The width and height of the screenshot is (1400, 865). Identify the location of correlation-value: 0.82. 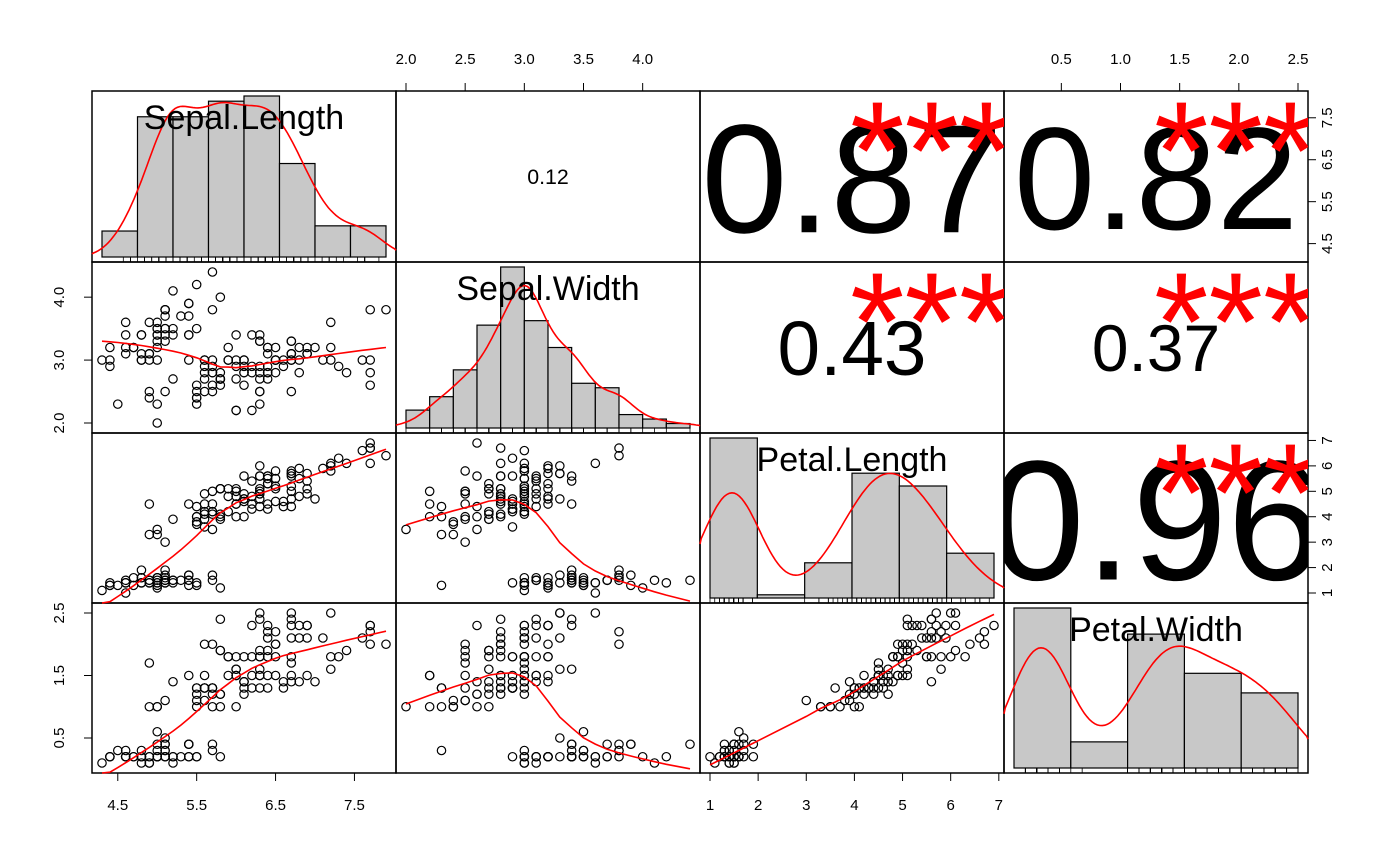
(1156, 178).